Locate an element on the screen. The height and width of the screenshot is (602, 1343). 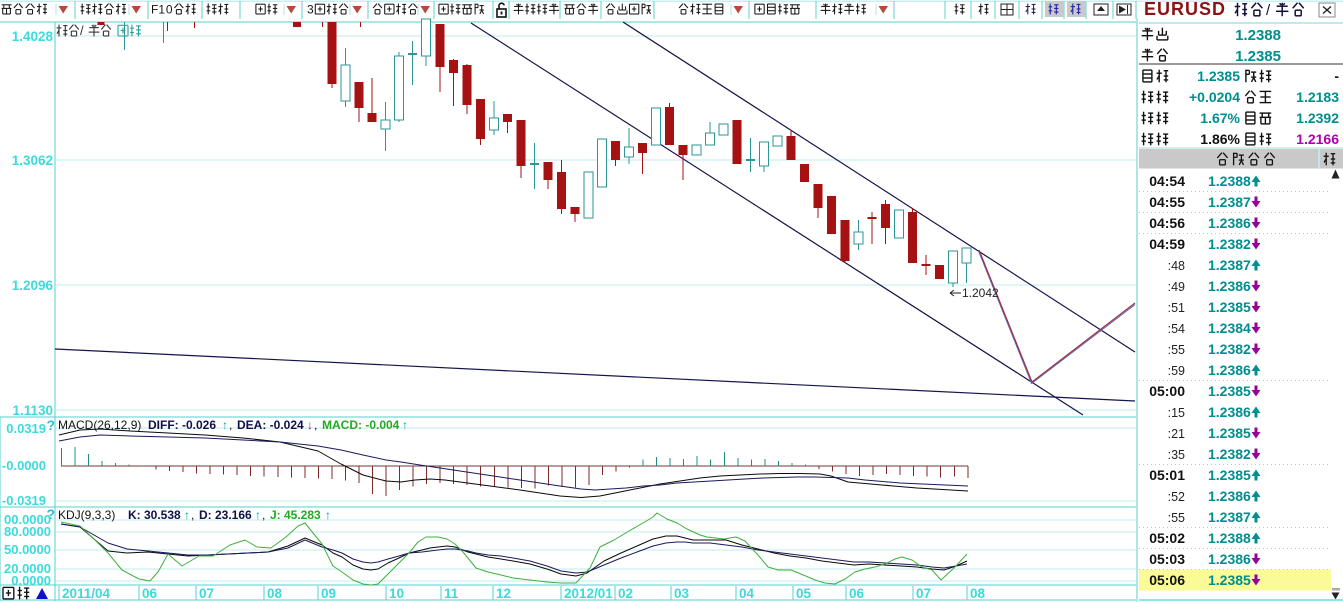
svg-text: 2011/04 is located at coordinates (86, 593).